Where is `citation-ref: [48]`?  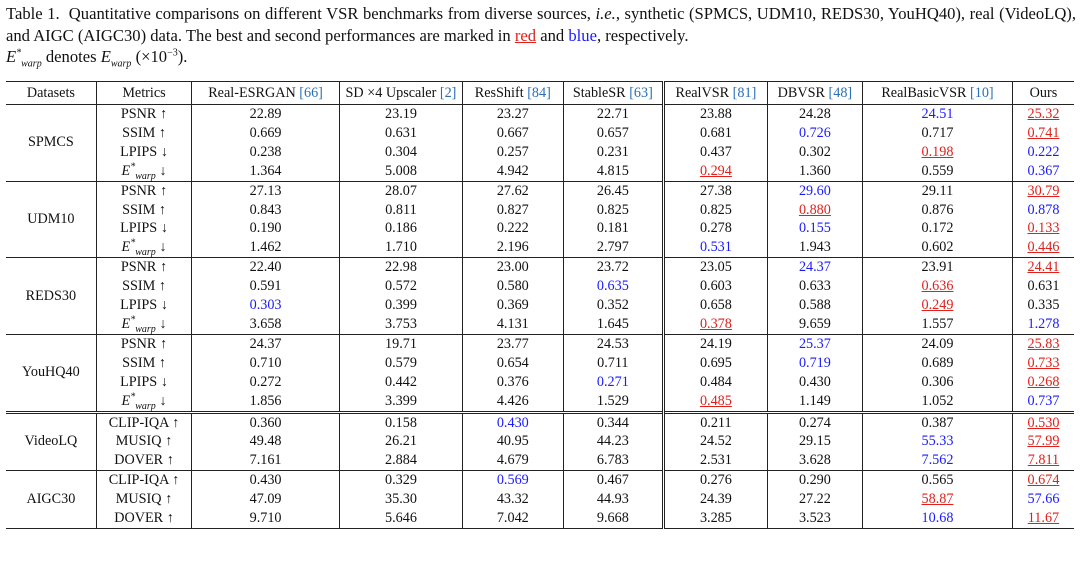
citation-ref: [48] is located at coordinates (840, 93).